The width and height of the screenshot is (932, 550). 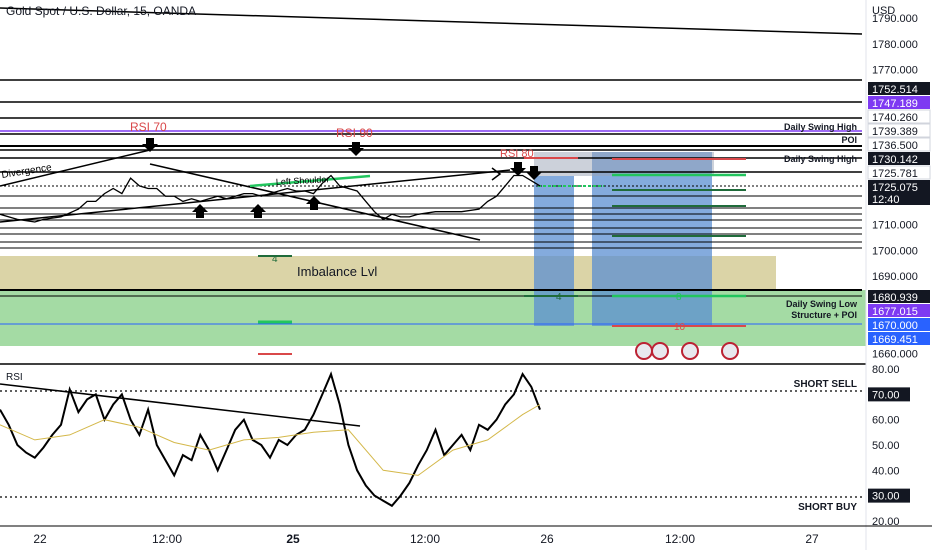 What do you see at coordinates (886, 370) in the screenshot?
I see `rsi-tick-label: 80.00` at bounding box center [886, 370].